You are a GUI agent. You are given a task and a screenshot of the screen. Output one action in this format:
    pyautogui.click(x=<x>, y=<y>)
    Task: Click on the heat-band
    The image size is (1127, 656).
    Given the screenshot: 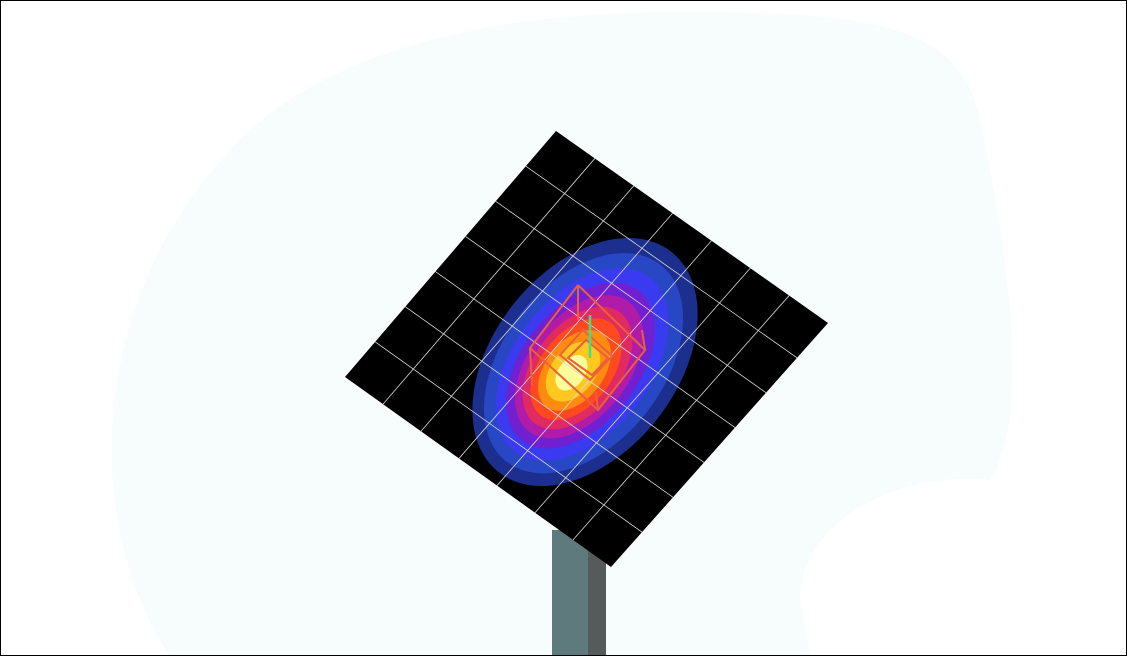 What is the action you would take?
    pyautogui.click(x=571, y=373)
    